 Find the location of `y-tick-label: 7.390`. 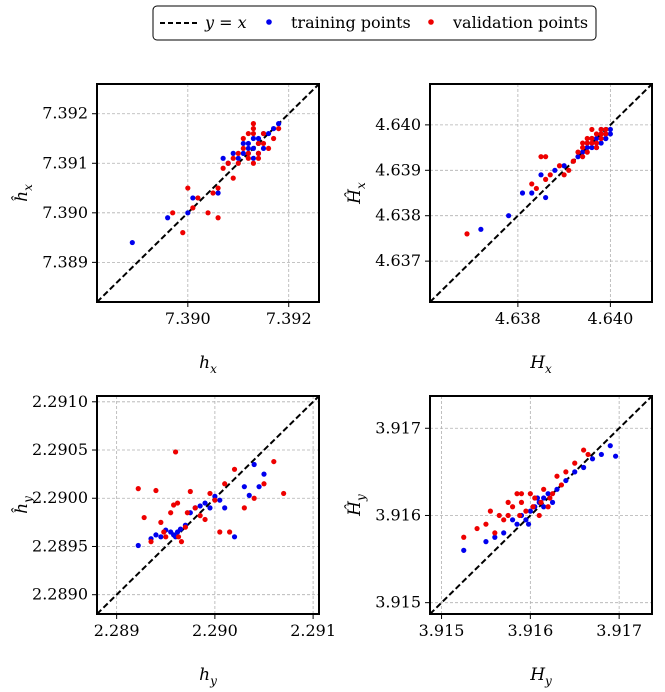

y-tick-label: 7.390 is located at coordinates (65, 212).